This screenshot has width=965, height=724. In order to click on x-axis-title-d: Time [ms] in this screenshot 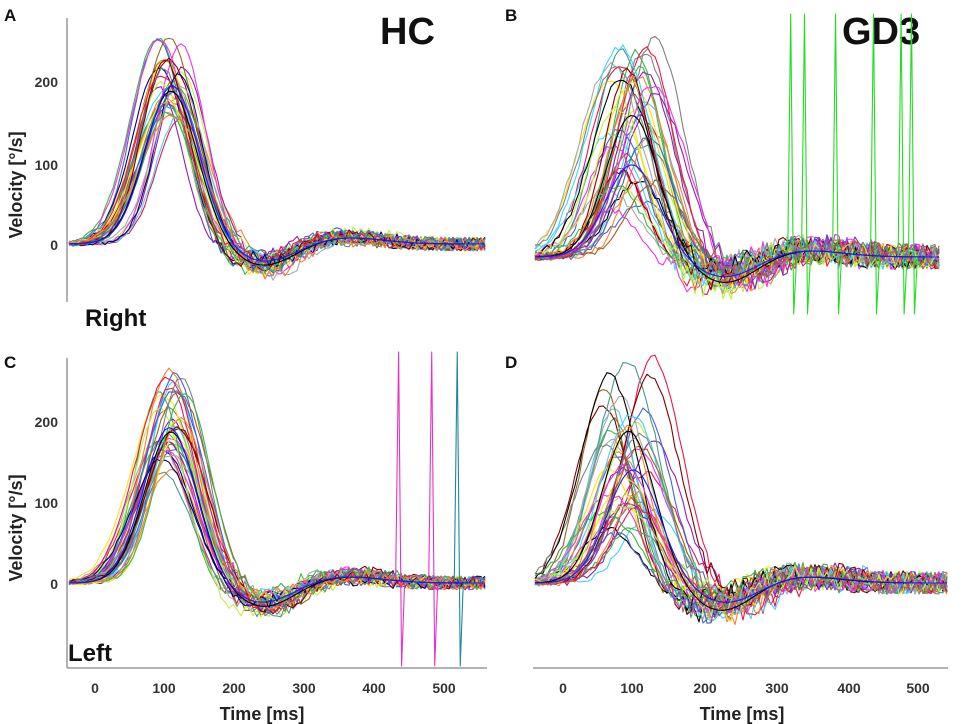, I will do `click(742, 714)`.